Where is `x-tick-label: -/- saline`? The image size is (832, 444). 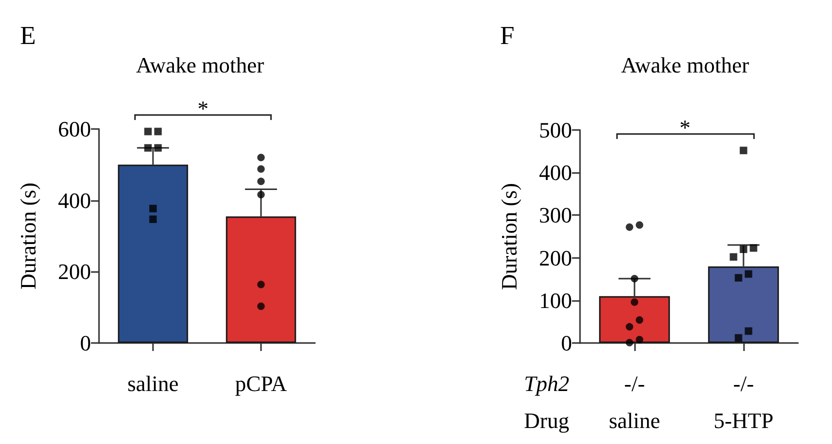
x-tick-label: -/- saline is located at coordinates (634, 402).